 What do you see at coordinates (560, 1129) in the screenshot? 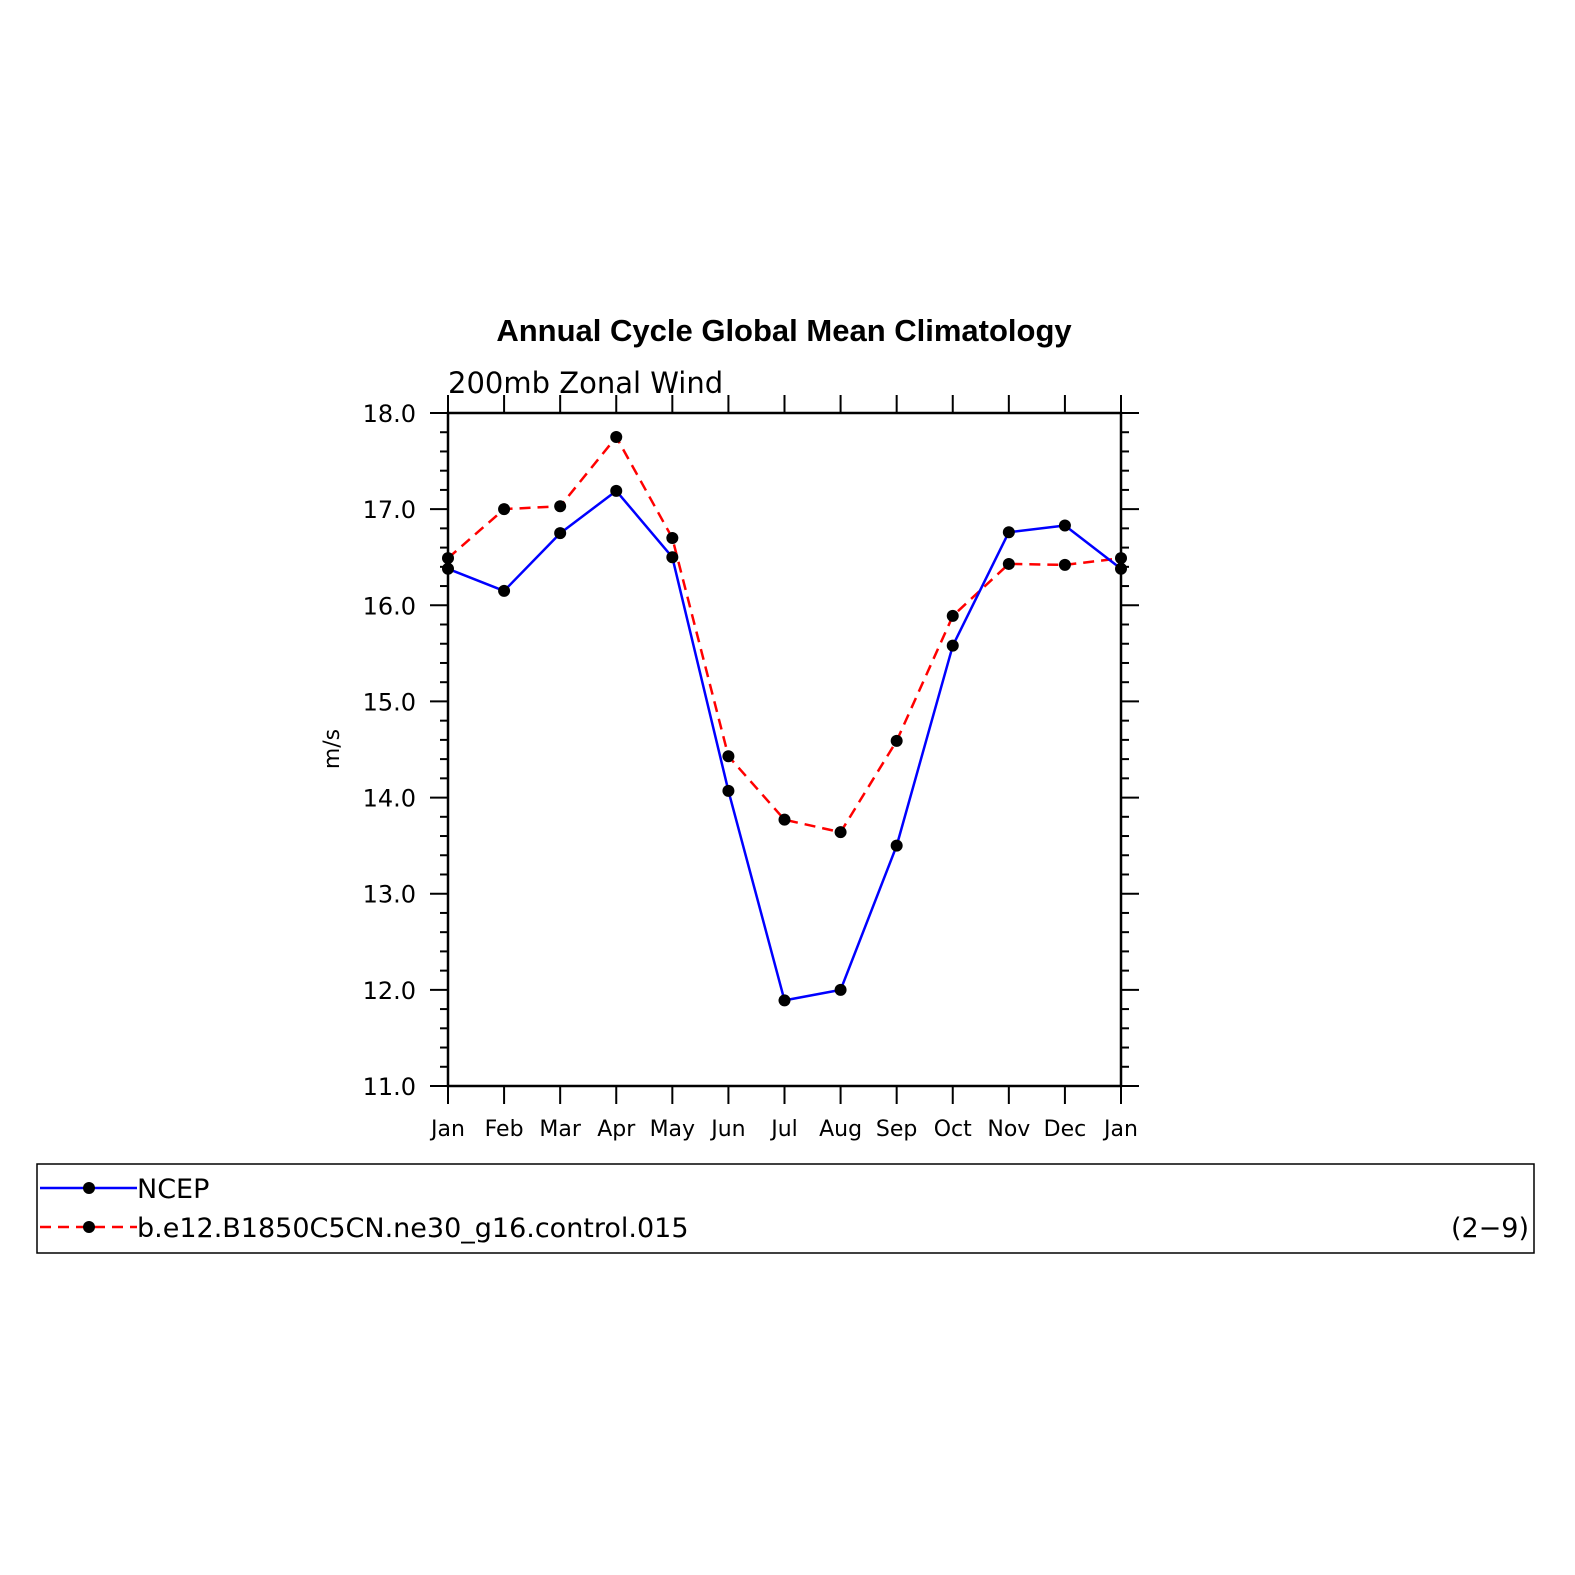
I see `x-tick-label: Mar` at bounding box center [560, 1129].